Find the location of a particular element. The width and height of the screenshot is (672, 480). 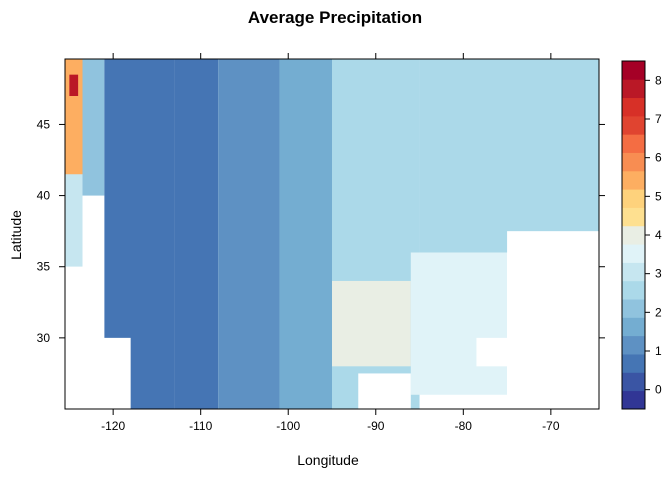

x-tick-label: -70 is located at coordinates (551, 426).